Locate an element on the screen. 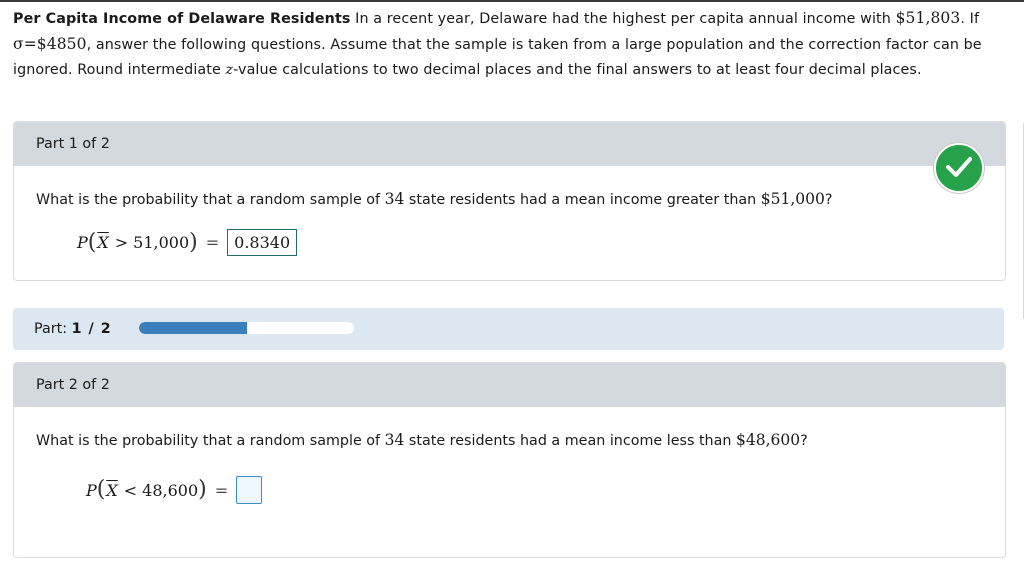  progress-label: Part: 1 / 2 is located at coordinates (73, 329).